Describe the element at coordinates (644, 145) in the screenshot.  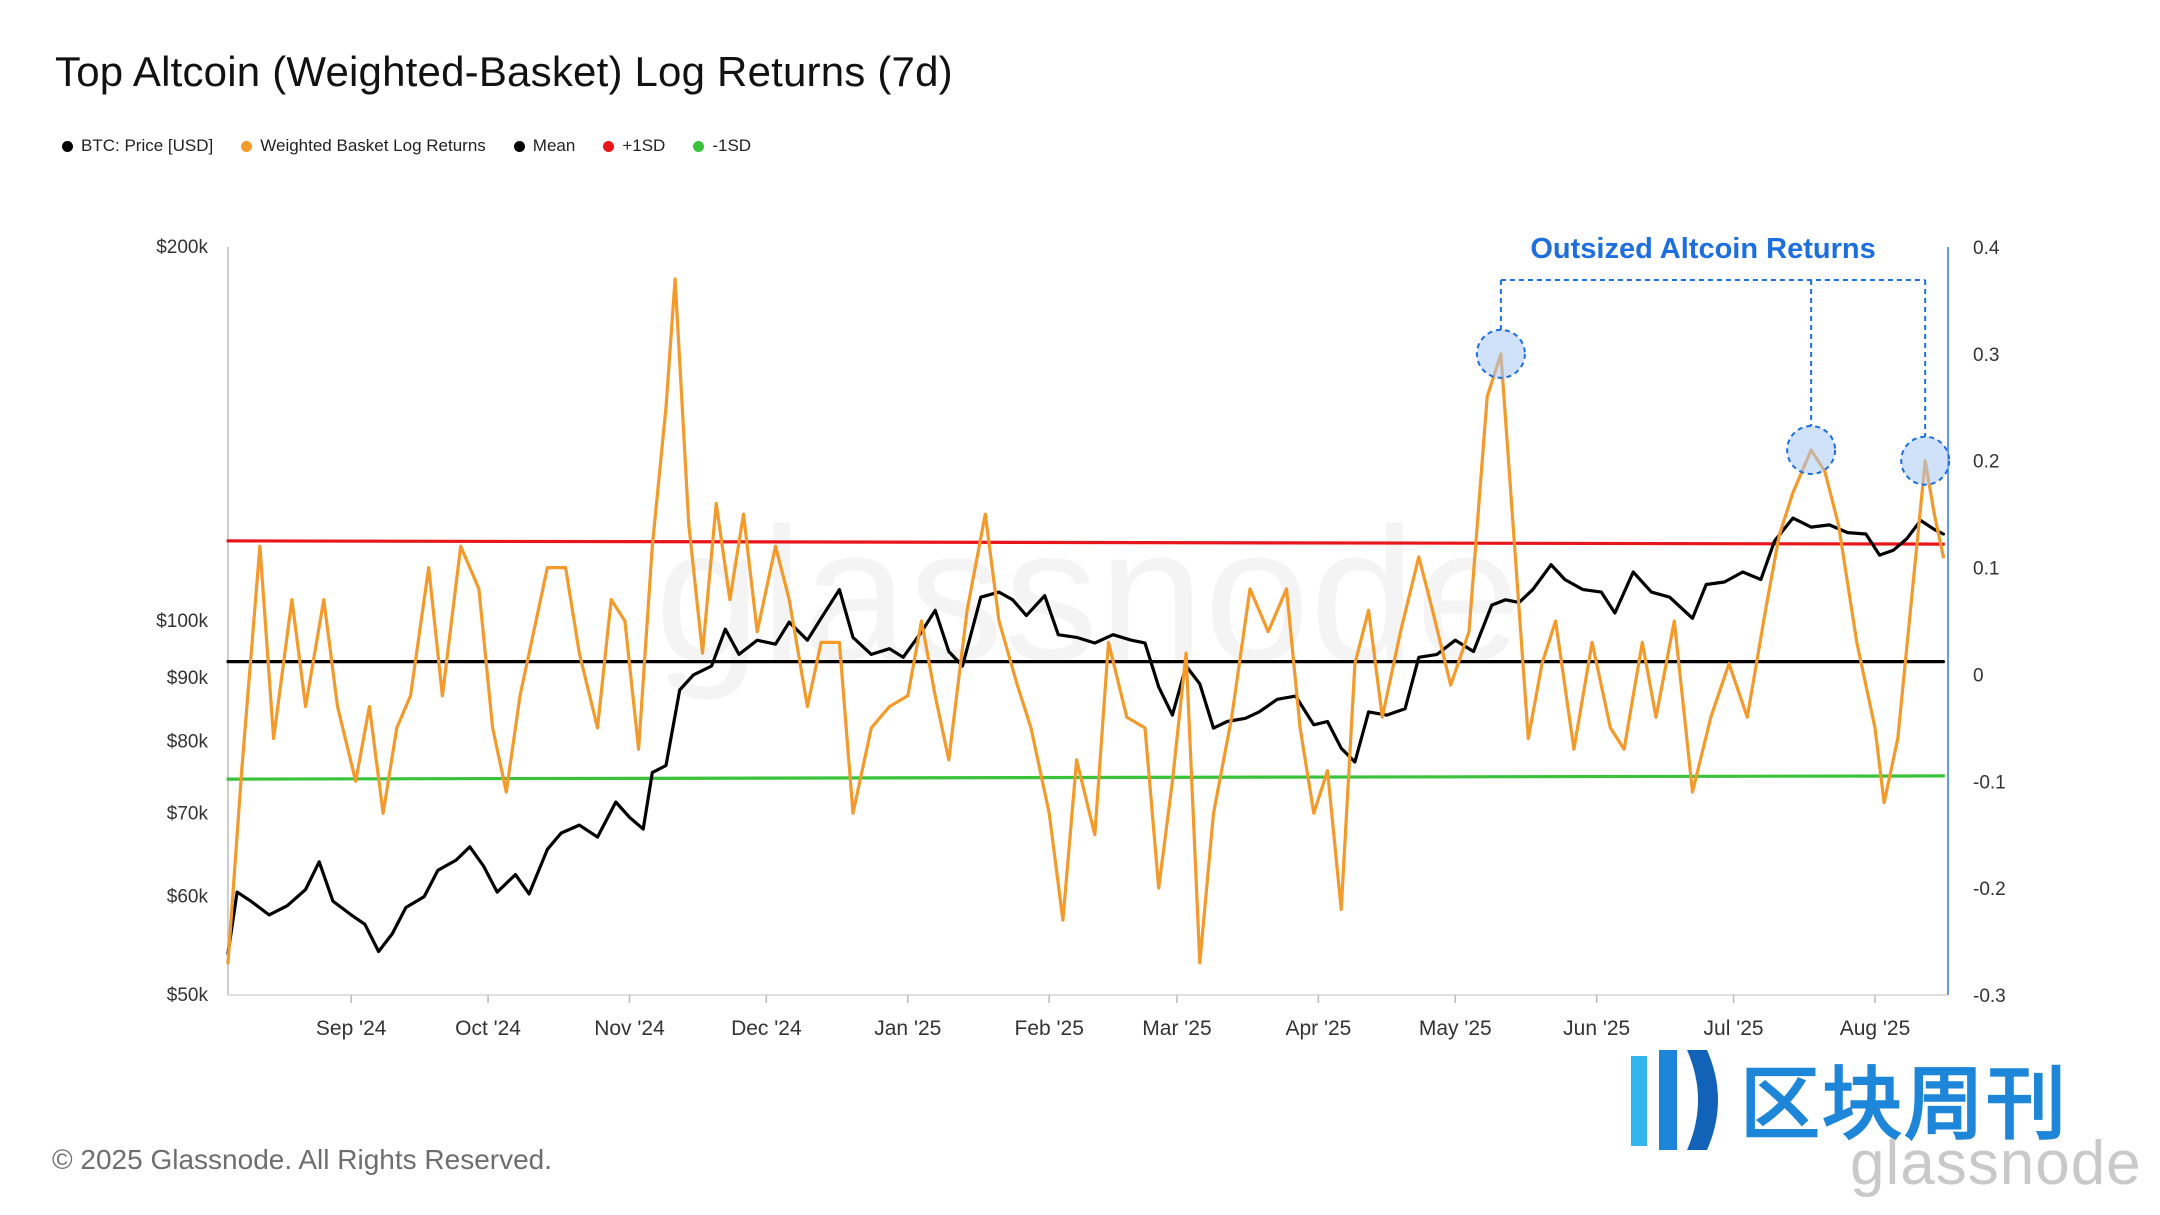
I see `legend-label: +1SD` at that location.